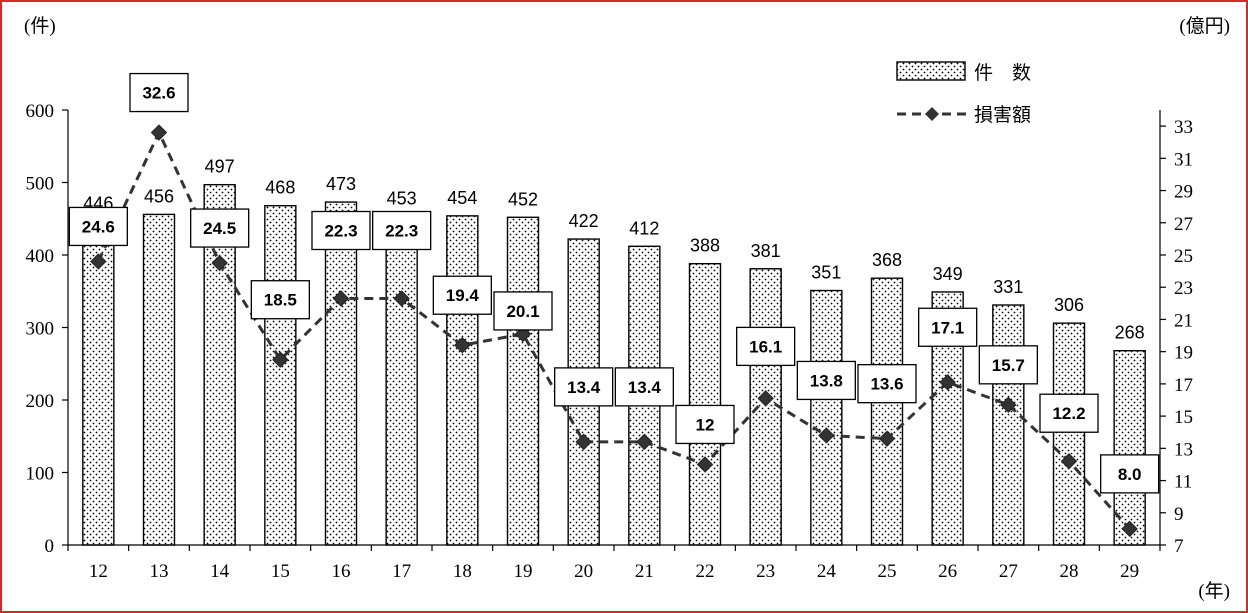 This screenshot has width=1248, height=613. I want to click on right-y-tick-label: 9, so click(1179, 514).